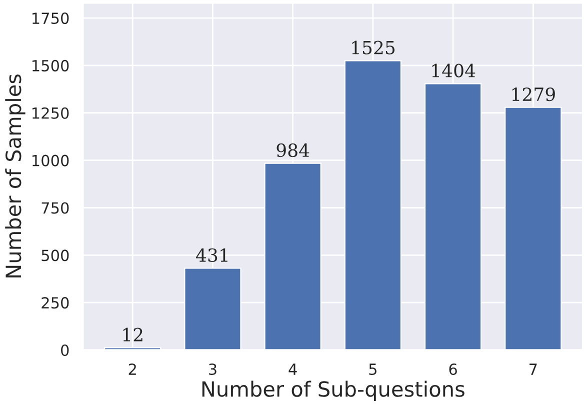 This screenshot has width=584, height=407. Describe the element at coordinates (212, 255) in the screenshot. I see `data-label: 431` at that location.